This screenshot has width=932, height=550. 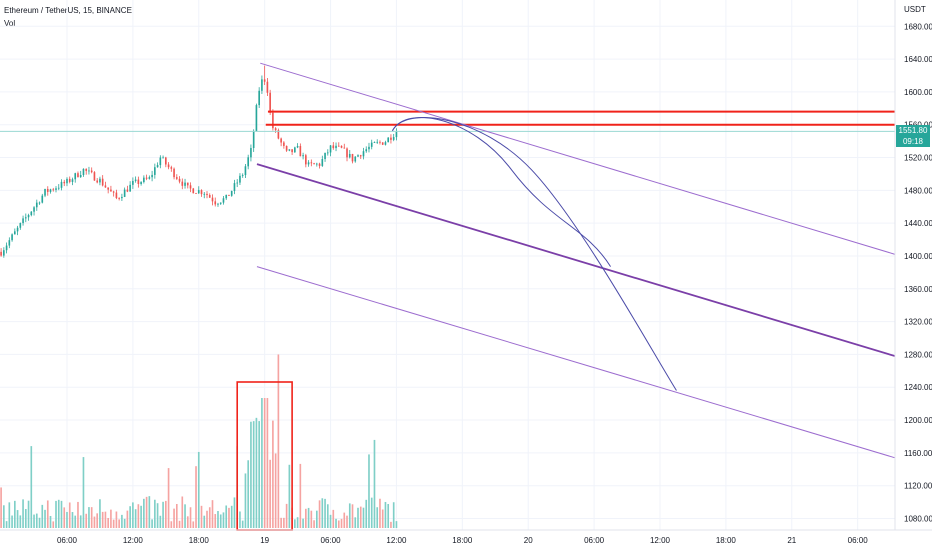 I want to click on candlesticks, so click(x=199, y=161).